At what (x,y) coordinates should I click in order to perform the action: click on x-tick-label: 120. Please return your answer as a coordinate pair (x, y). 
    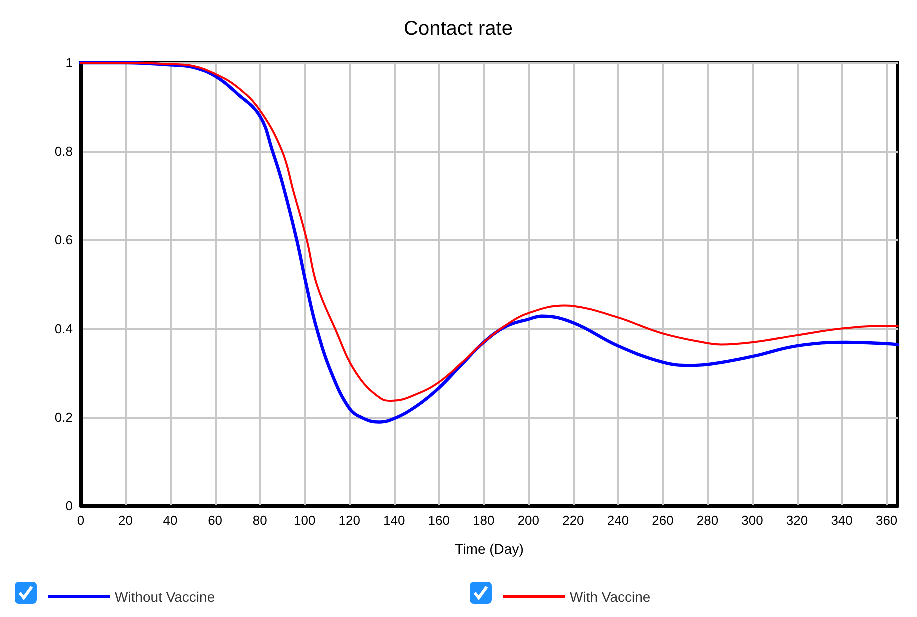
    Looking at the image, I should click on (349, 520).